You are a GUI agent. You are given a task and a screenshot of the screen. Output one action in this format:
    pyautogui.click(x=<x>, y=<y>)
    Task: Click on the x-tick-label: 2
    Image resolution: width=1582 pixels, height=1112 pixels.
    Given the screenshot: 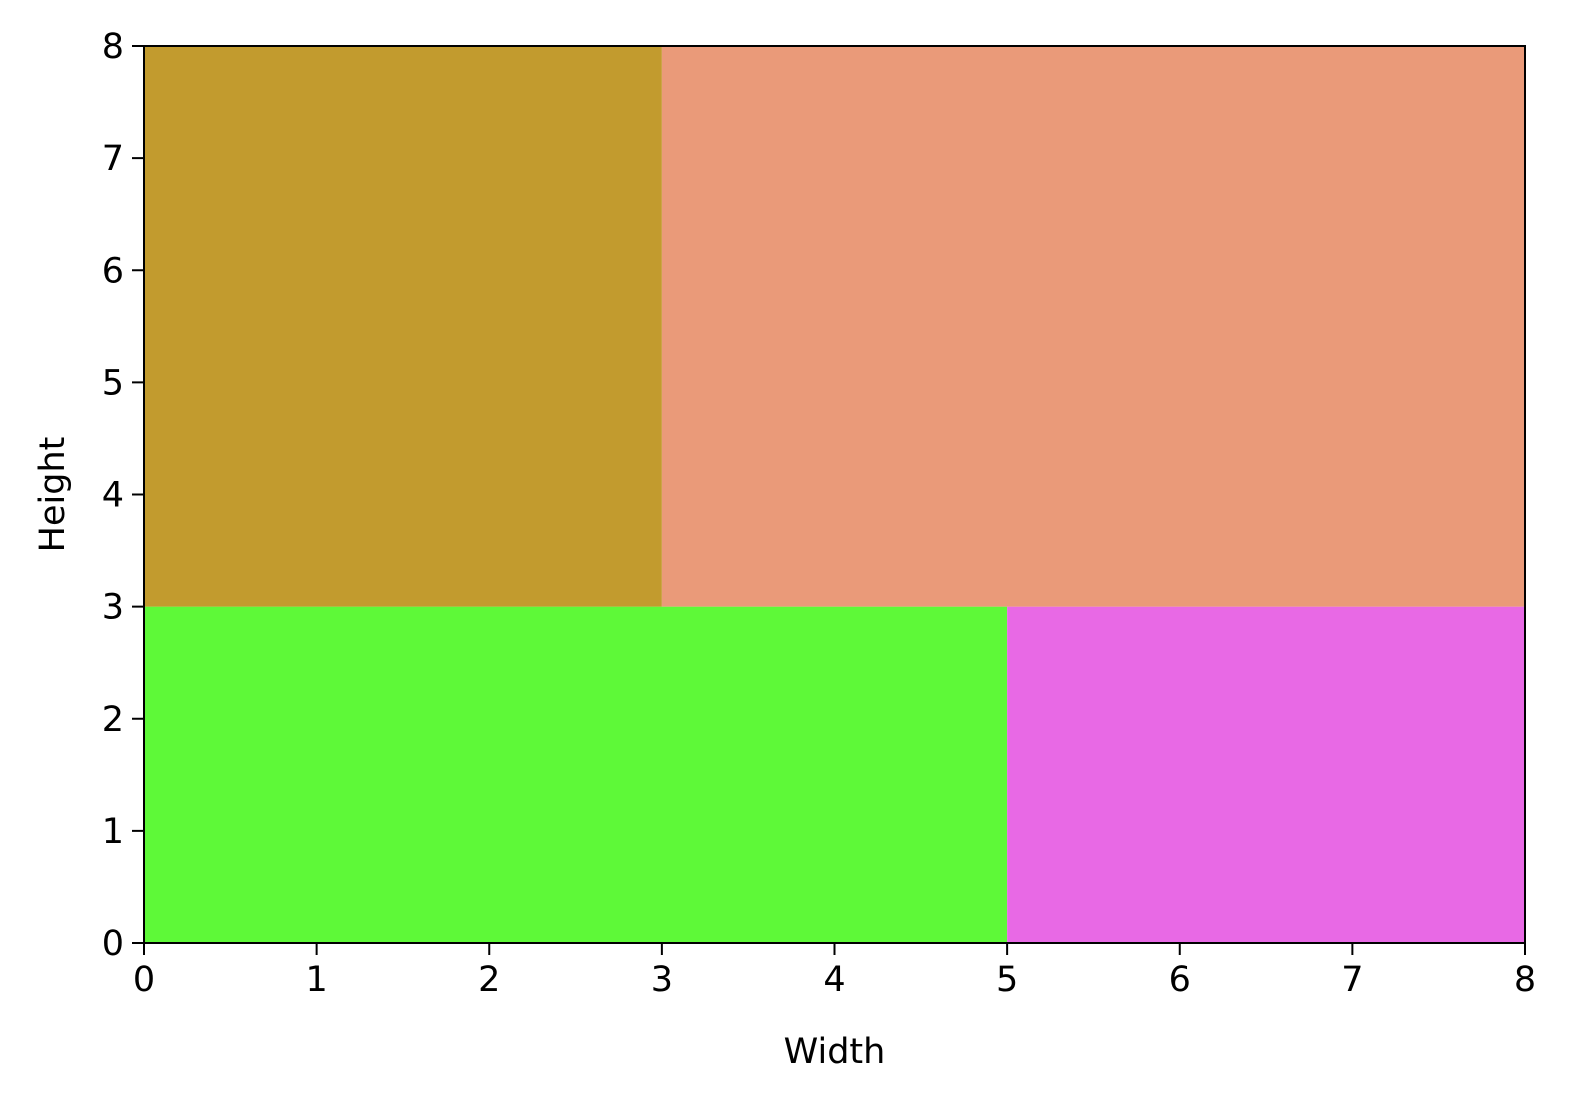 What is the action you would take?
    pyautogui.click(x=489, y=980)
    